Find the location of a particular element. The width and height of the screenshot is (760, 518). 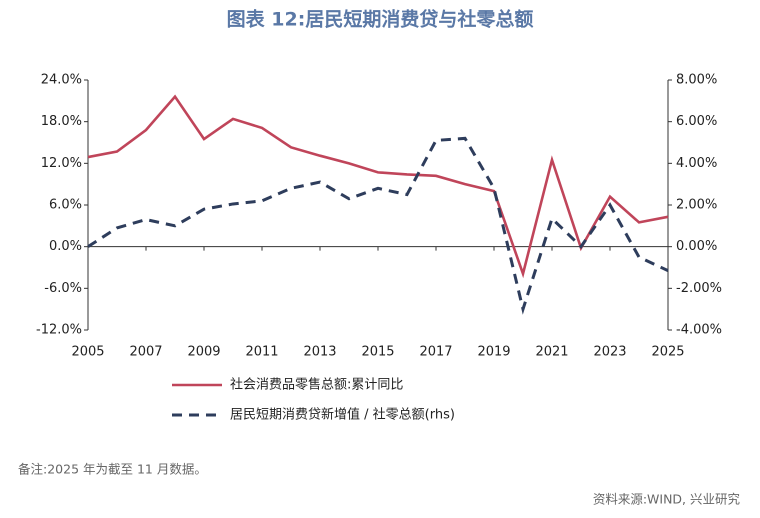

y-tick-label: 0.0% is located at coordinates (65, 246).